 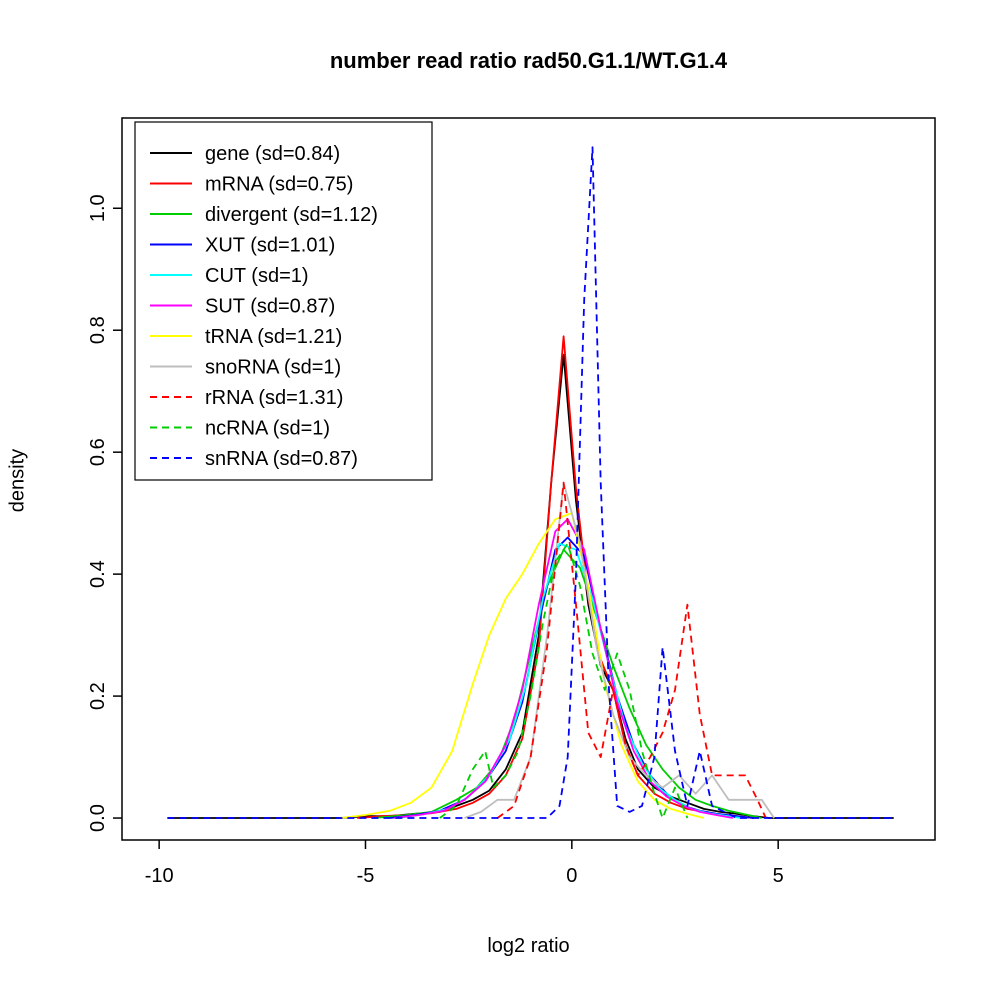 I want to click on series-line-CUT, so click(x=570, y=680).